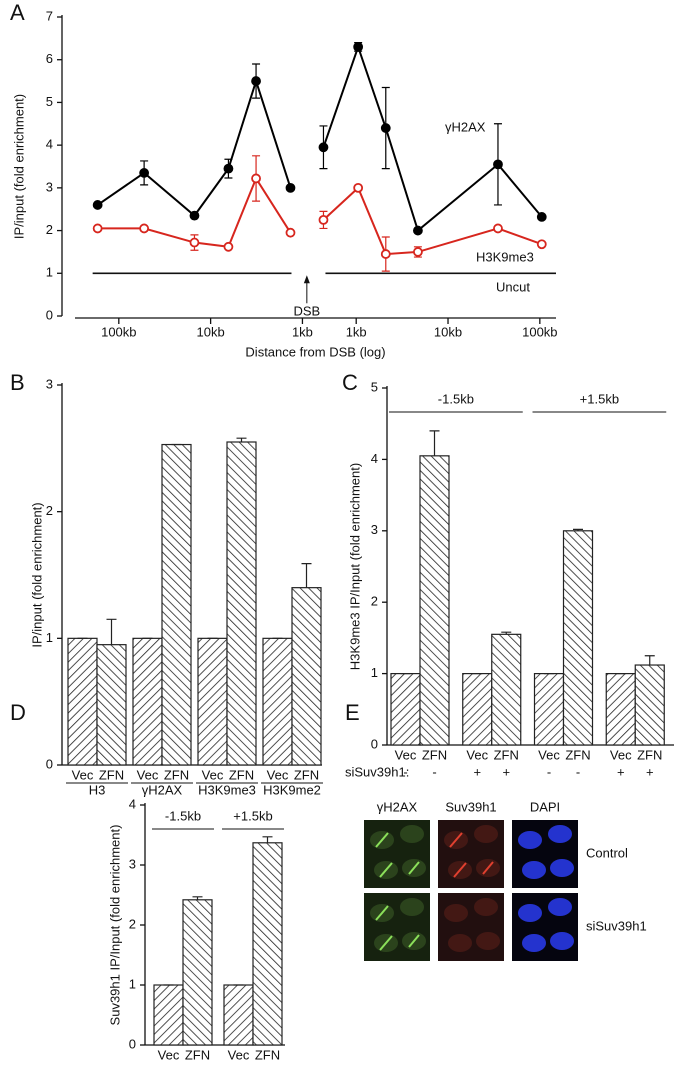 The image size is (676, 1070). Describe the element at coordinates (513, 287) in the screenshot. I see `reference-label: Uncut` at that location.